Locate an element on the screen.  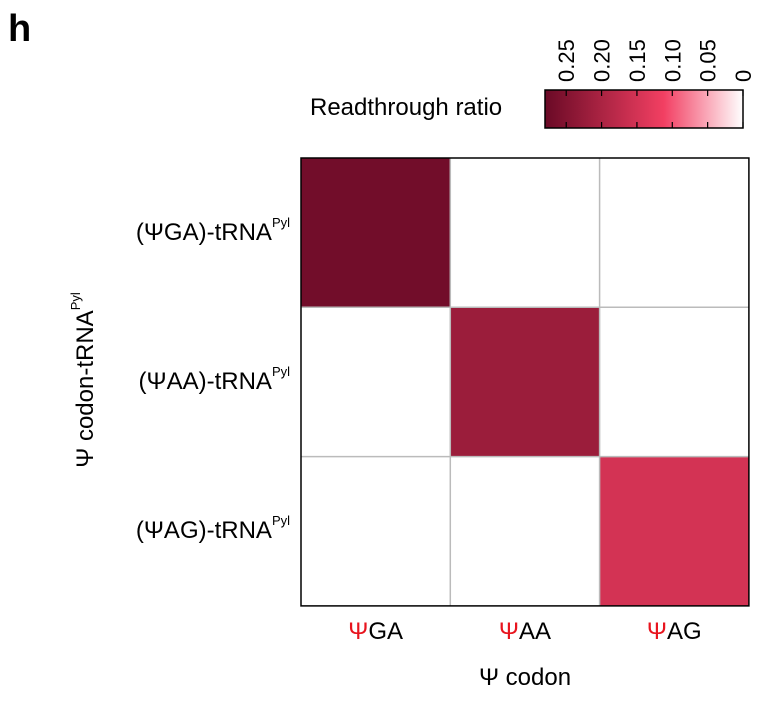
colorbar-gradient is located at coordinates (644, 109).